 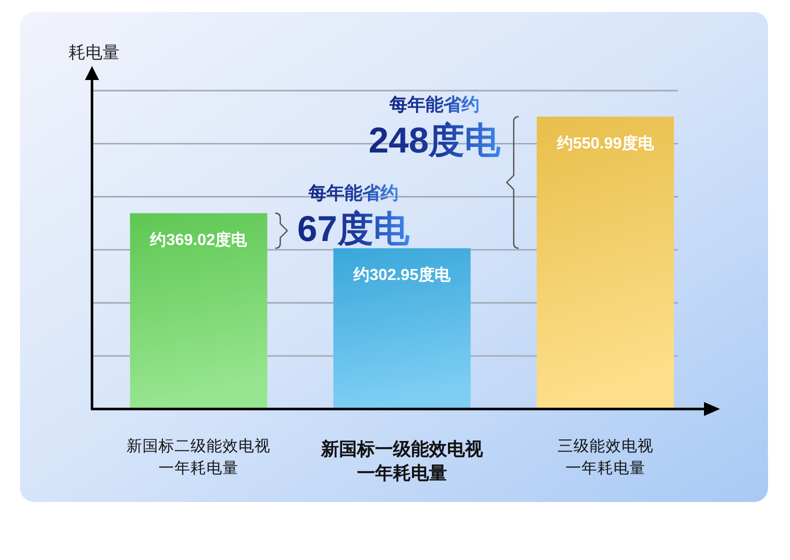 What do you see at coordinates (402, 274) in the screenshot?
I see `data-label: 约302.95度电` at bounding box center [402, 274].